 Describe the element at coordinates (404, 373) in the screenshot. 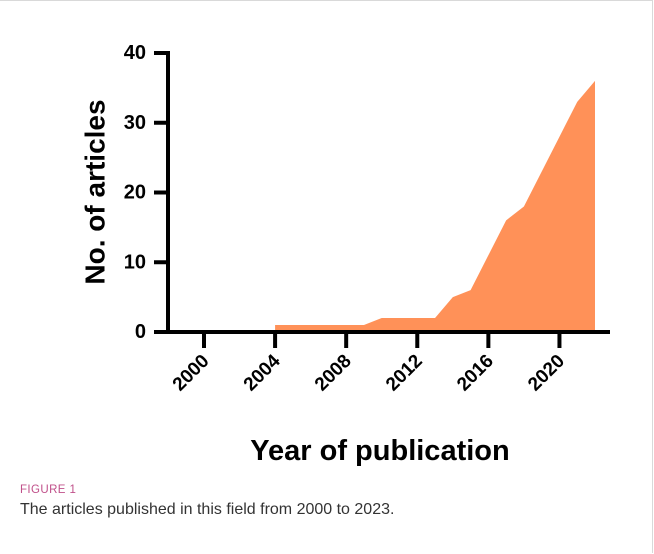

I see `x-tick-label-2012: 2012` at that location.